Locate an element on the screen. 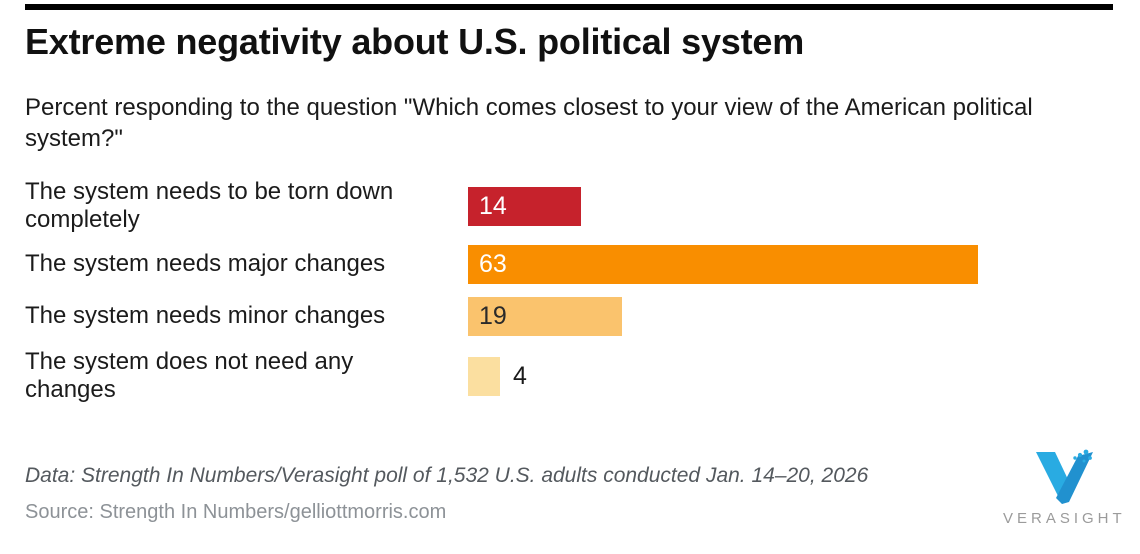 The height and width of the screenshot is (554, 1140). bar-area: 14 is located at coordinates (524, 206).